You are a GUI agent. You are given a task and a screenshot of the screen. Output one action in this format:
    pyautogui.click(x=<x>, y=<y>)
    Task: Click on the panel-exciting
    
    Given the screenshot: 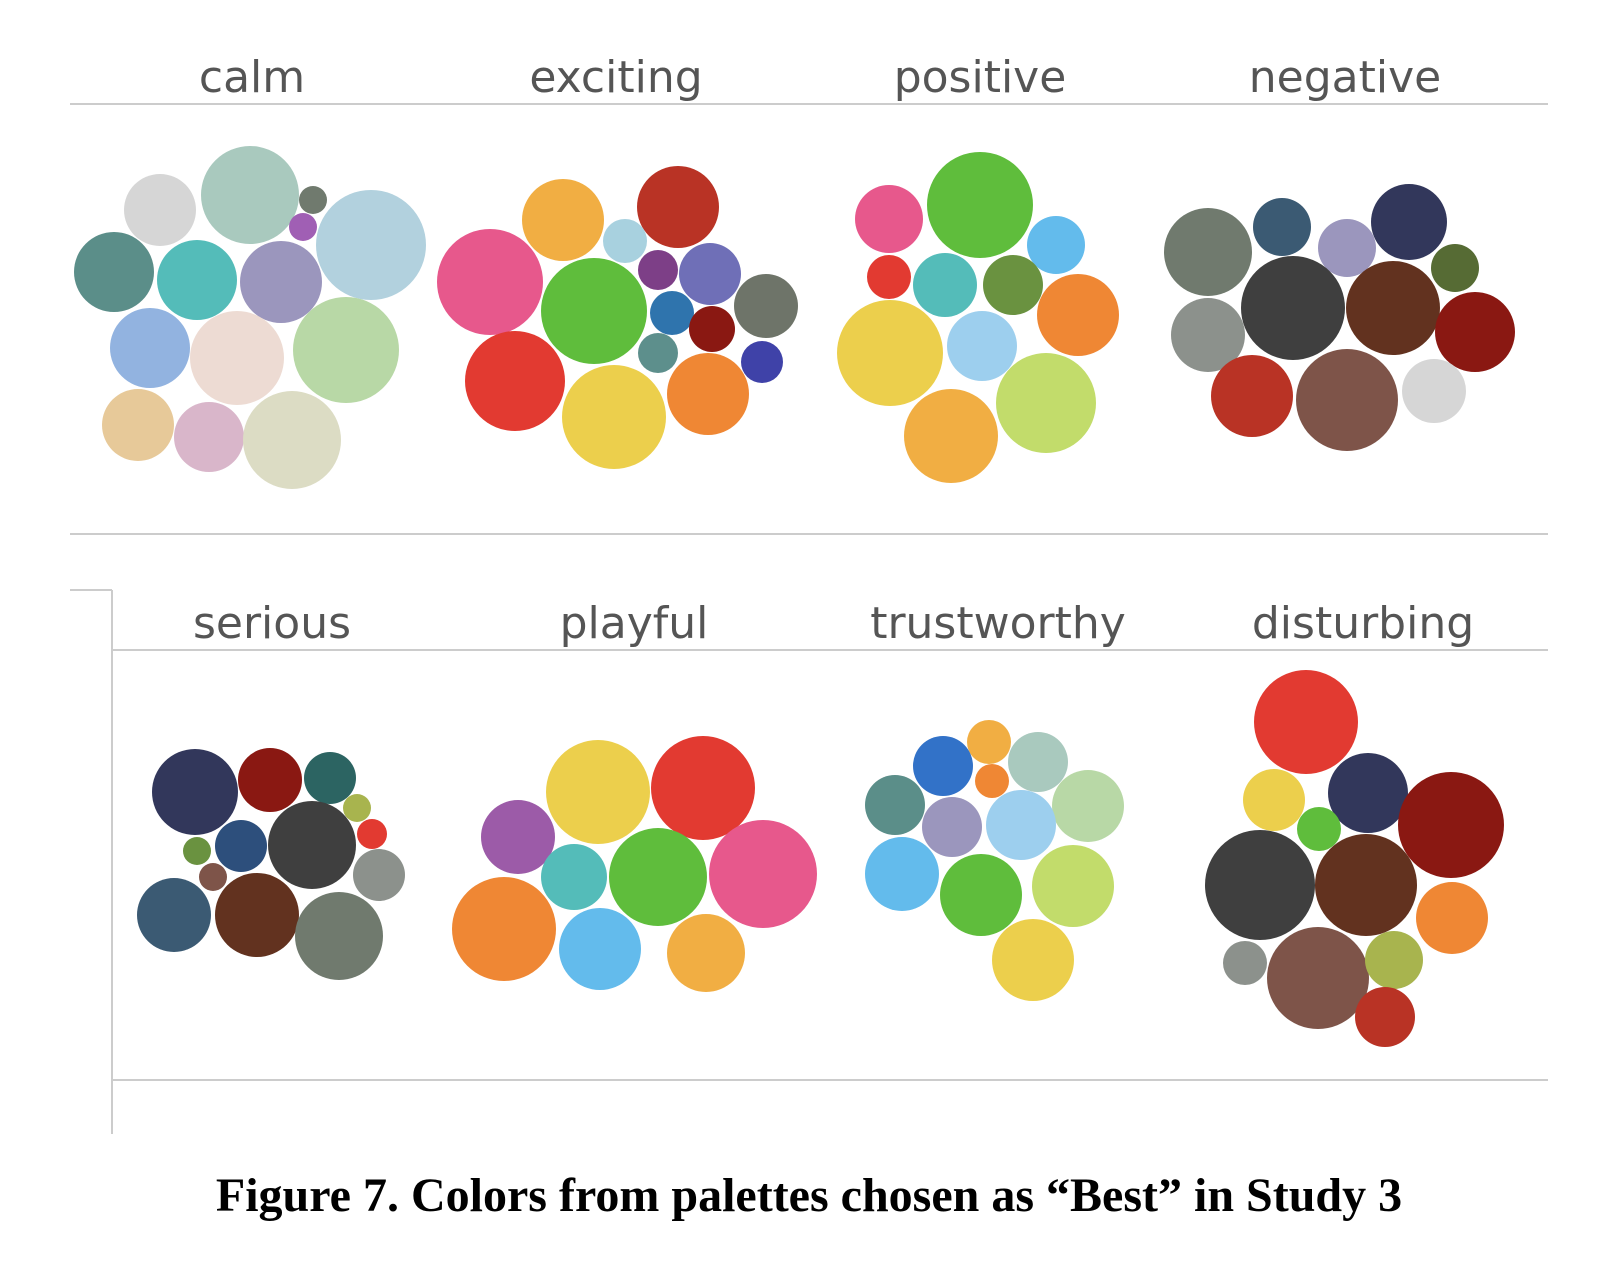 What is the action you would take?
    pyautogui.click(x=617, y=317)
    